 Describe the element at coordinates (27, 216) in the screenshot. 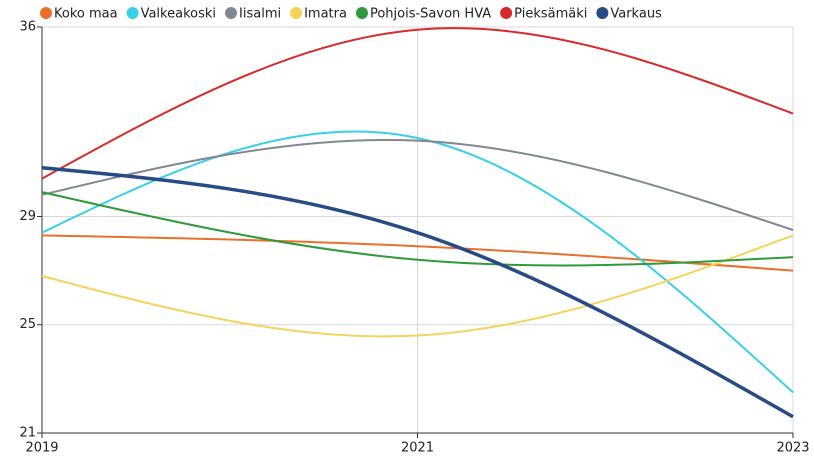

I see `y-tick-label: 29` at that location.